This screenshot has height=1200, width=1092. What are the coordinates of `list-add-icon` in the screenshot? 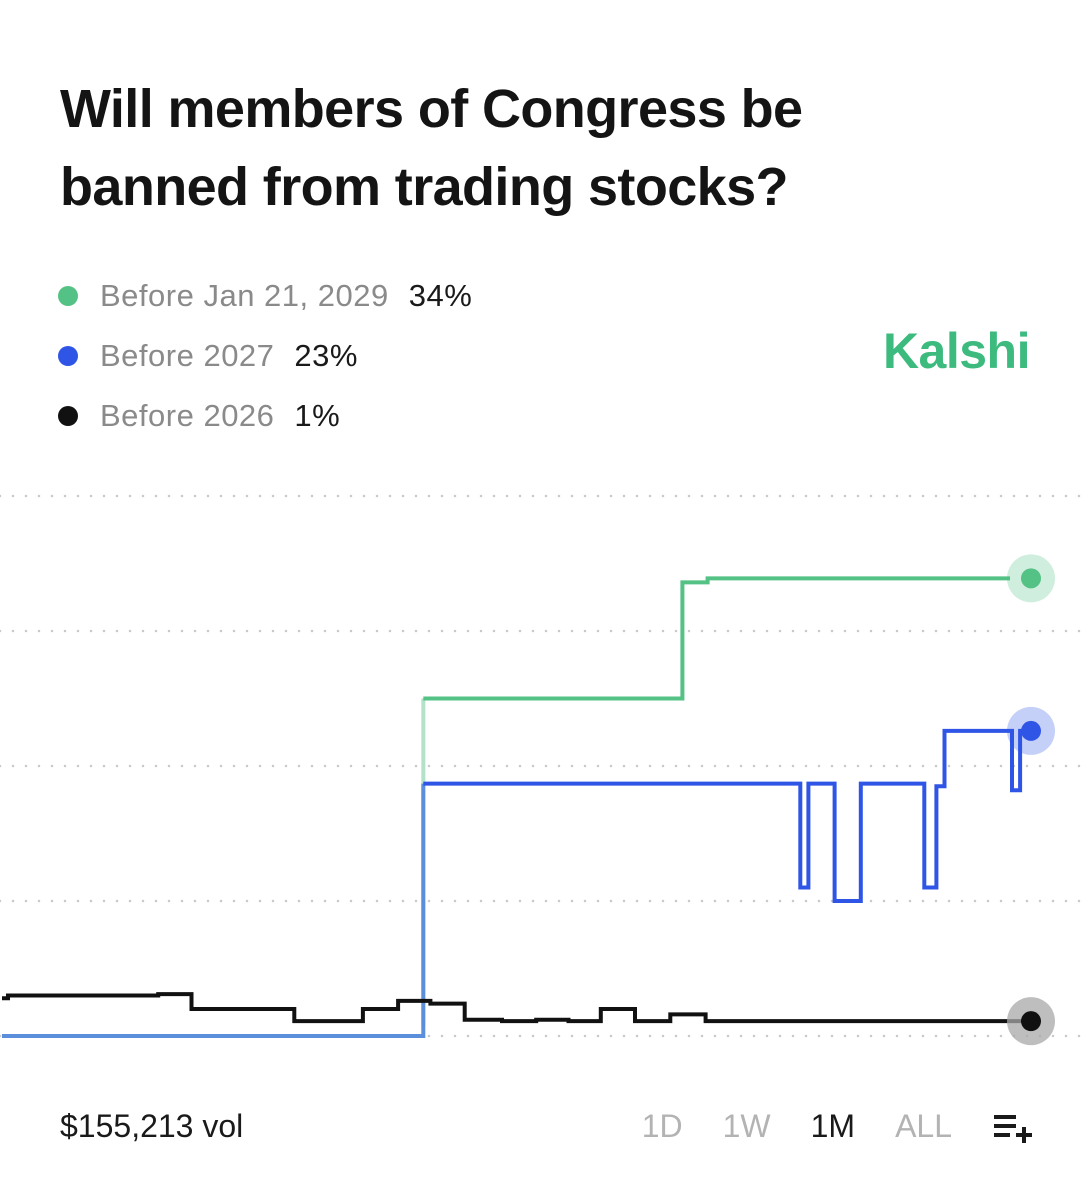 It's located at (1013, 1127).